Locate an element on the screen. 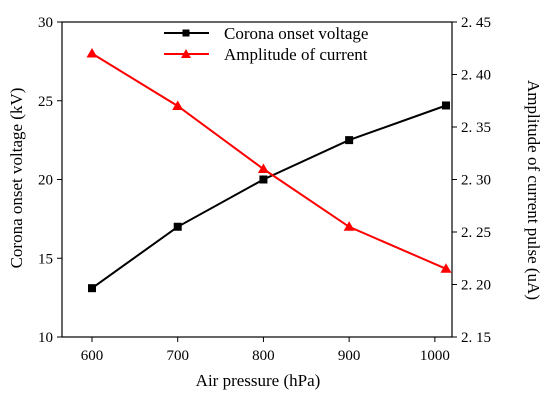 The image size is (550, 400). right-y-axis-title: Amplitude of current pulse (uA) is located at coordinates (533, 190).